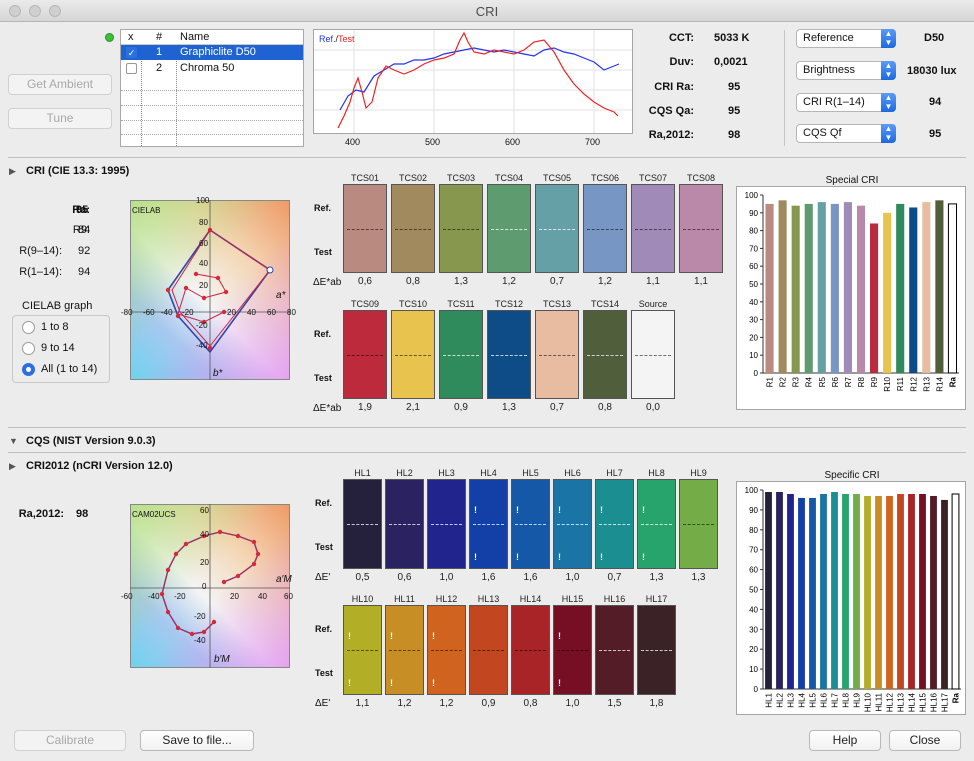 The image size is (974, 761). I want to click on row-checkbox: ✓, so click(131, 52).